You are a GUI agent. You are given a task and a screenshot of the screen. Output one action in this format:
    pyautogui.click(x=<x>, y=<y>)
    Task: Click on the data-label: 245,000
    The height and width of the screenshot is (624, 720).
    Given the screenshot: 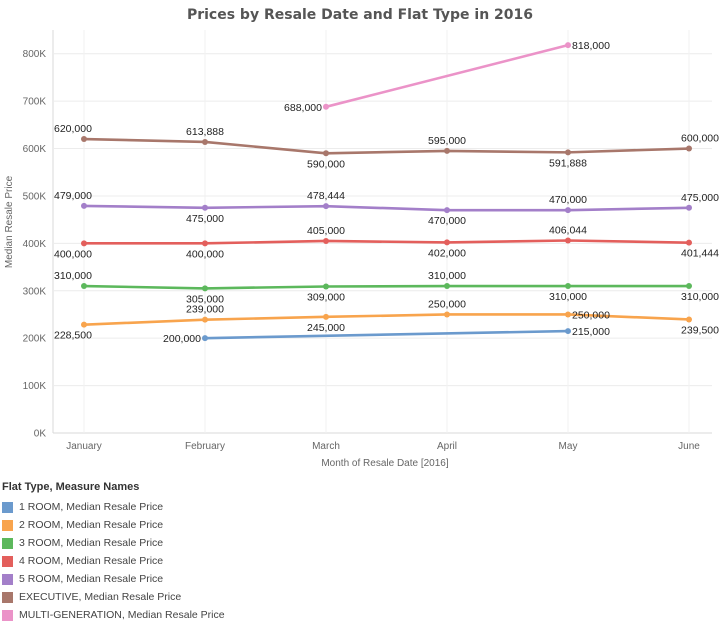 What is the action you would take?
    pyautogui.click(x=326, y=328)
    